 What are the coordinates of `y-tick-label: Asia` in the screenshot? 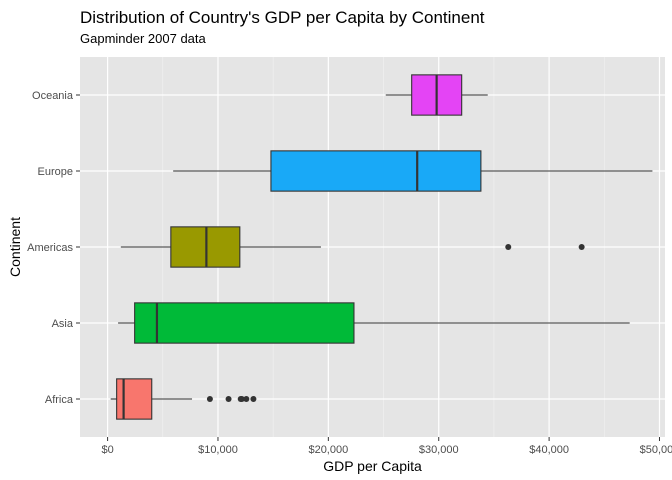 It's located at (63, 324).